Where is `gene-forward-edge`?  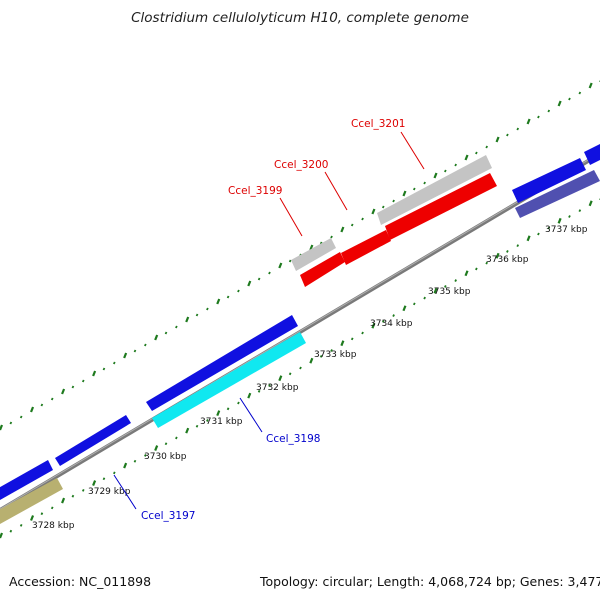
gene-forward-edge is located at coordinates (592, 154).